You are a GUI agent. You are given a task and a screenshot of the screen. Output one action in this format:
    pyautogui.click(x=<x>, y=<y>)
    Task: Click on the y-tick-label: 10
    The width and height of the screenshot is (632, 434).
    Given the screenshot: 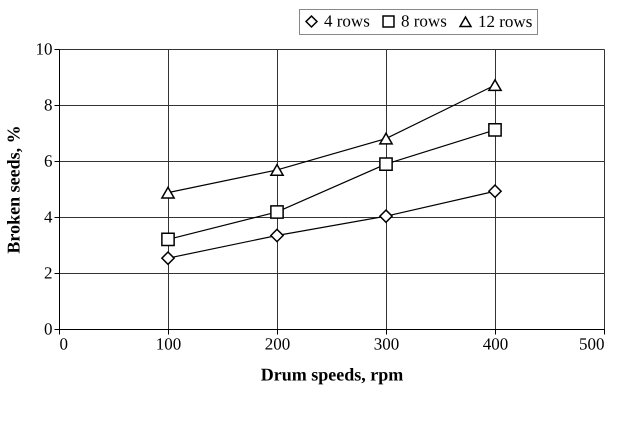 What is the action you would take?
    pyautogui.click(x=44, y=49)
    